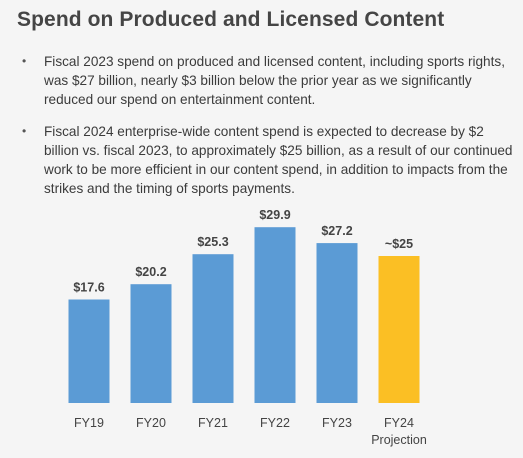 The width and height of the screenshot is (523, 458). What do you see at coordinates (274, 216) in the screenshot?
I see `bar-value-label: $29.9` at bounding box center [274, 216].